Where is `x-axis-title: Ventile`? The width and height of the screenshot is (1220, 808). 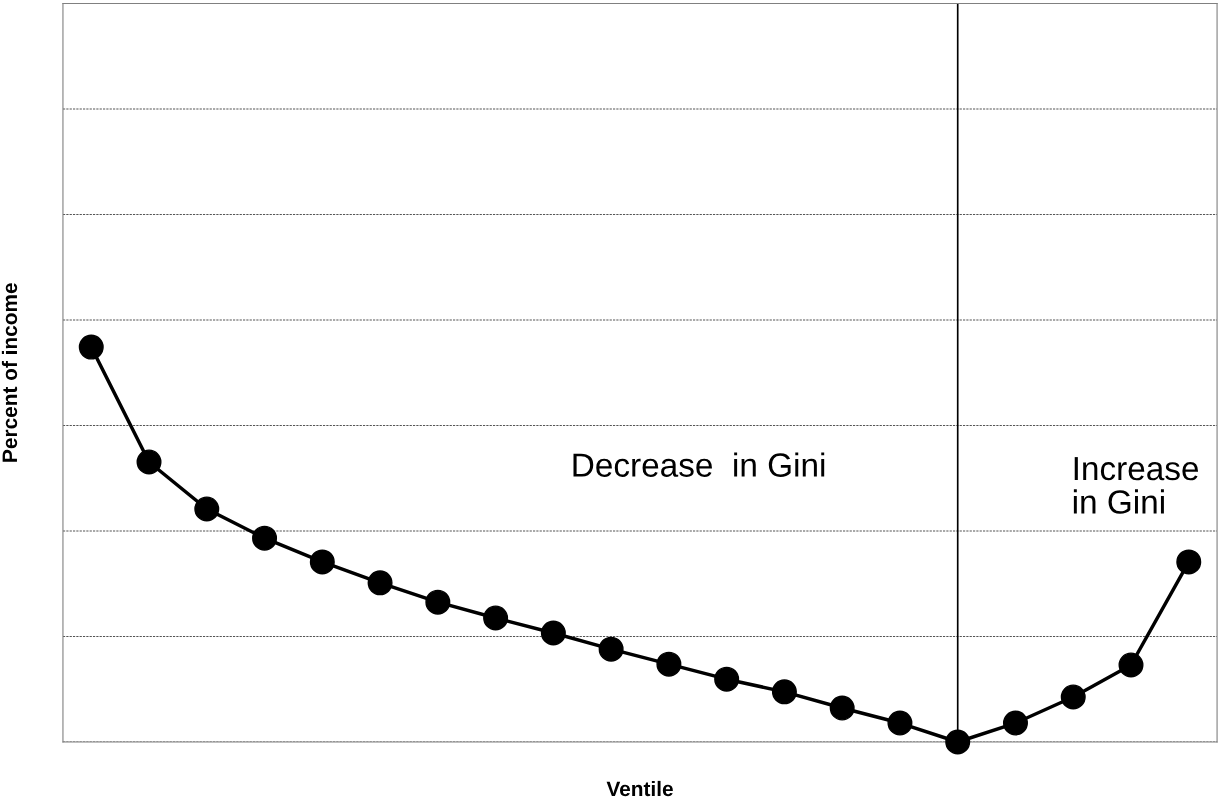
x-axis-title: Ventile is located at coordinates (639, 788).